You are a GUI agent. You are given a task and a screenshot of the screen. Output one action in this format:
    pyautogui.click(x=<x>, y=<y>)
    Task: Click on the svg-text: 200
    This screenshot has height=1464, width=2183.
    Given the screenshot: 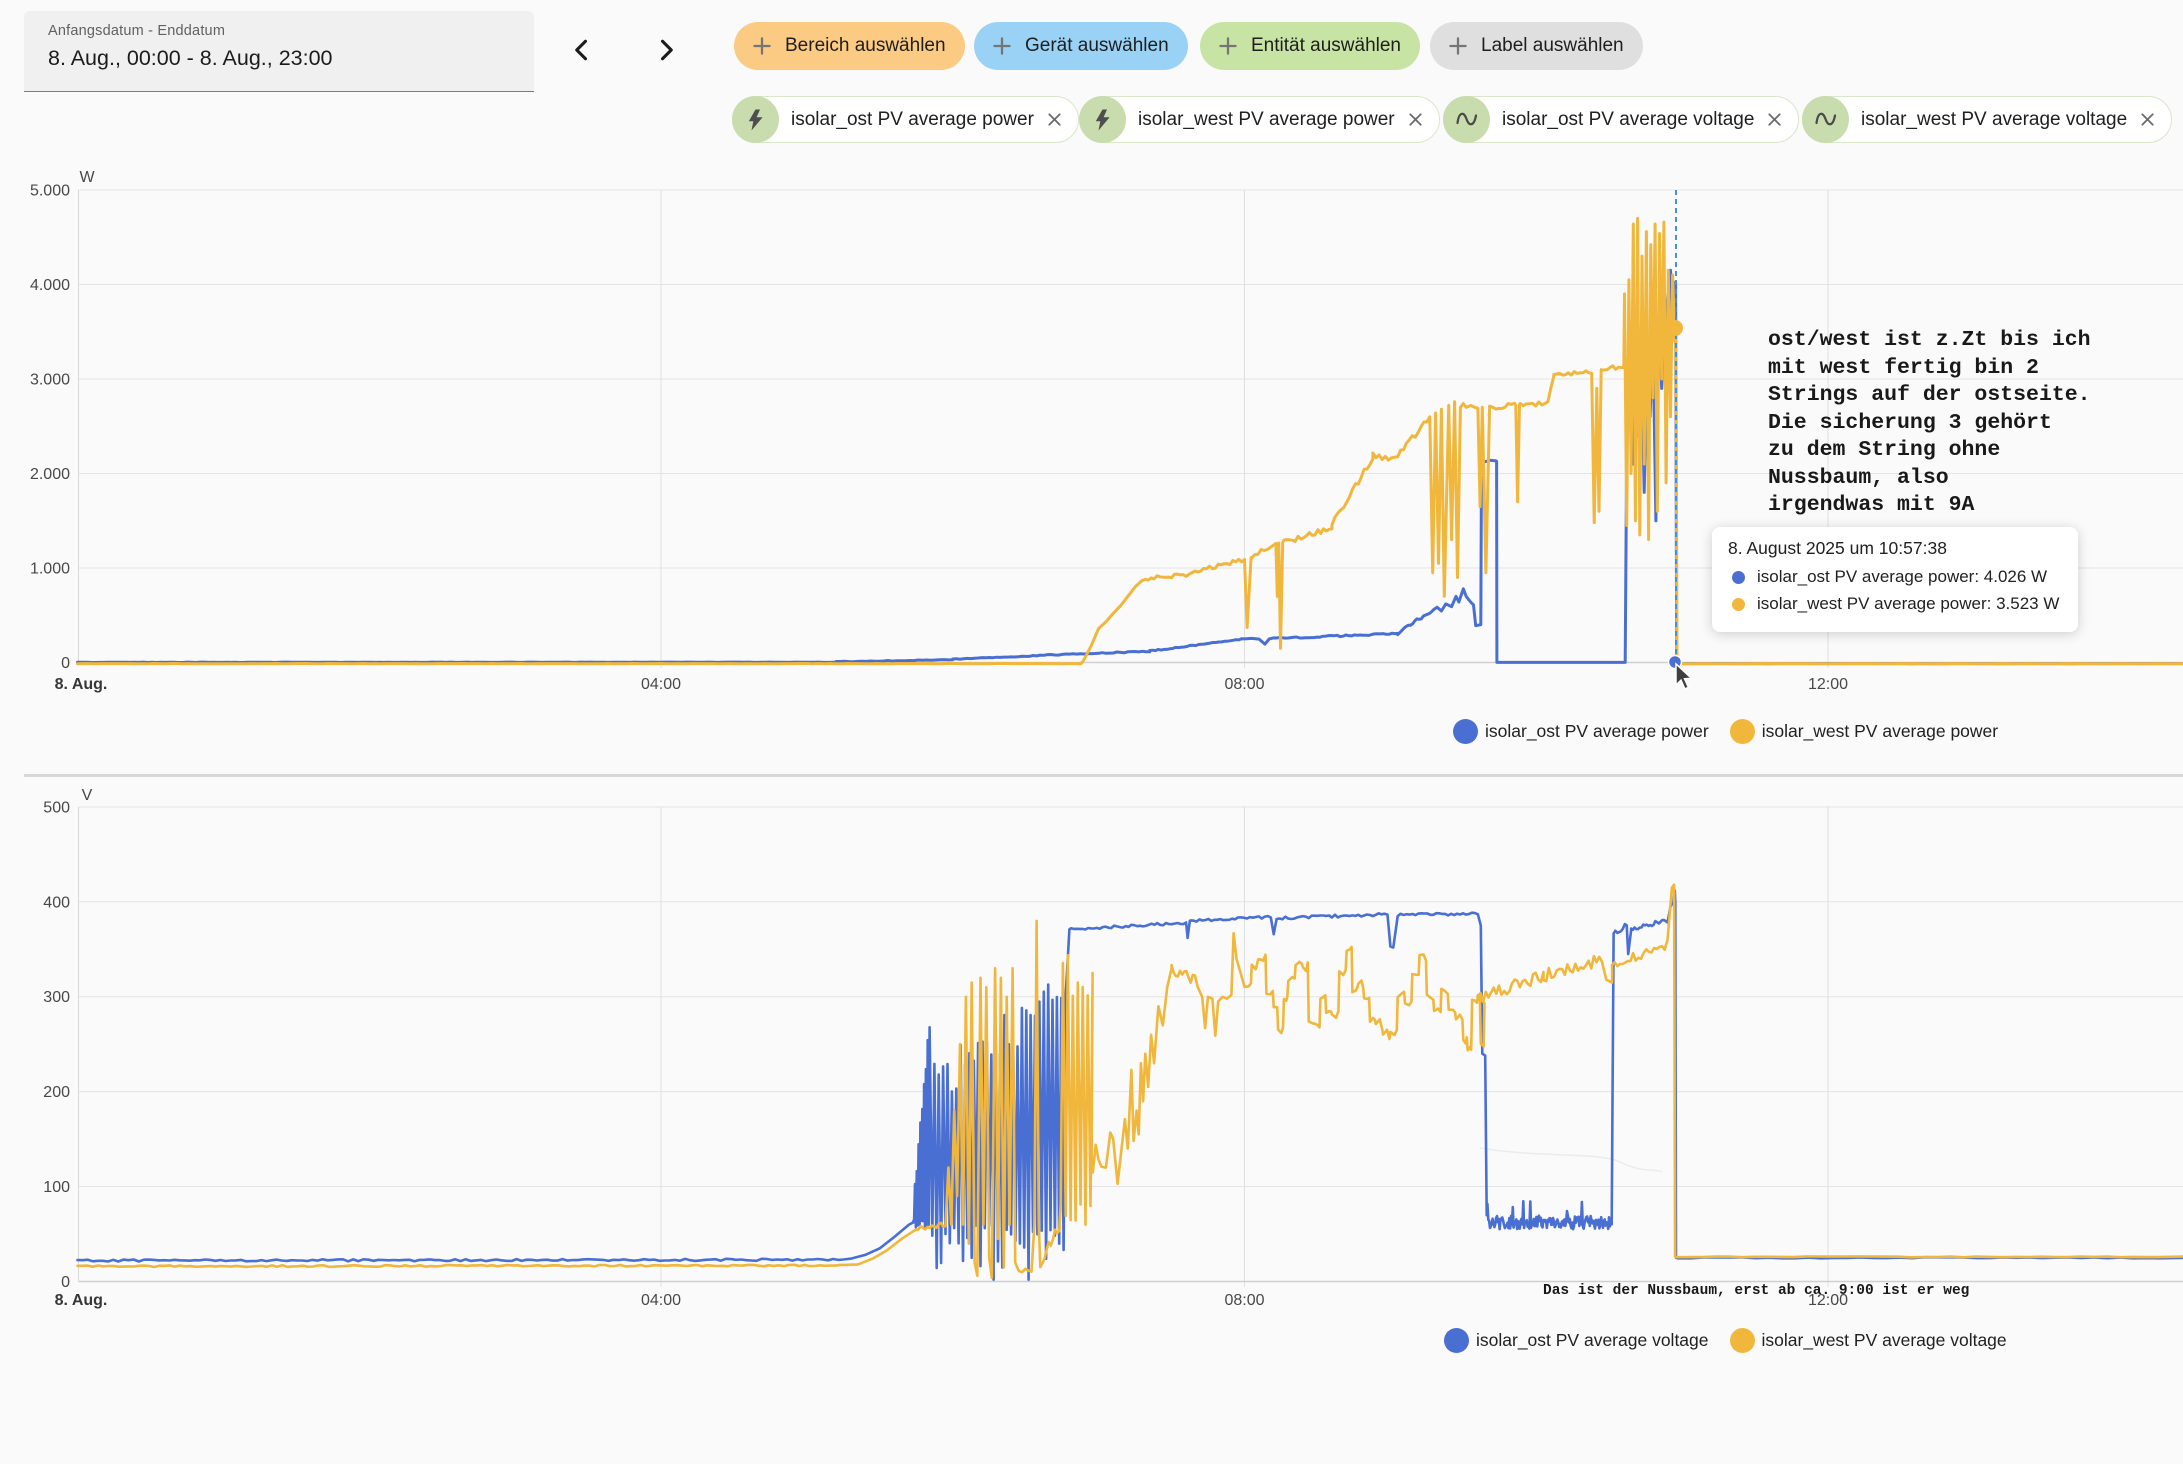 What is the action you would take?
    pyautogui.click(x=56, y=1092)
    